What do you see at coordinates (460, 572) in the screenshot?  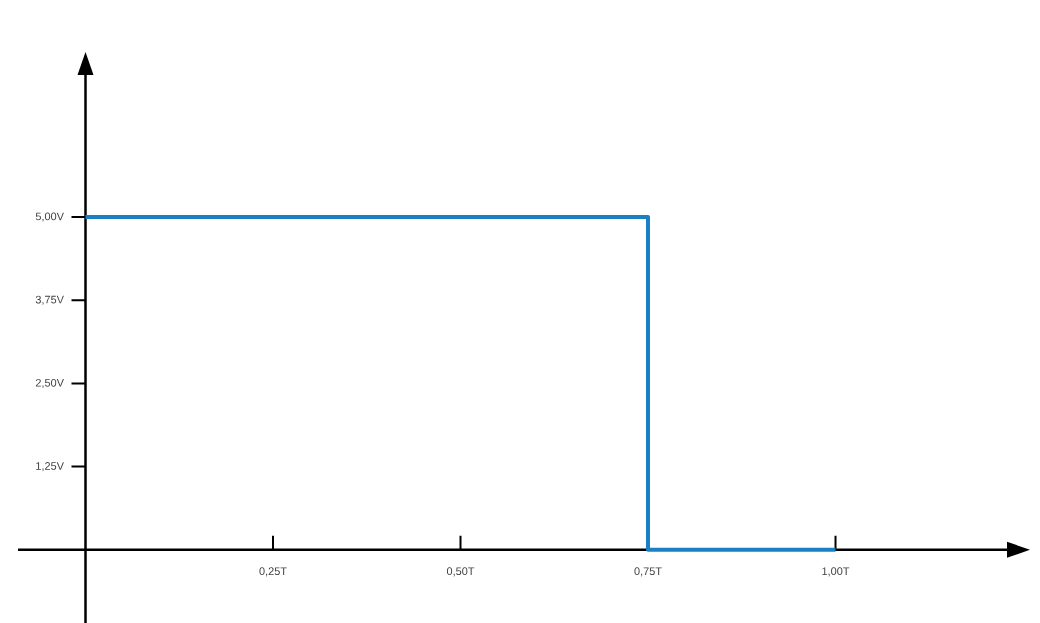 I see `x-tick-label: 0,50T` at bounding box center [460, 572].